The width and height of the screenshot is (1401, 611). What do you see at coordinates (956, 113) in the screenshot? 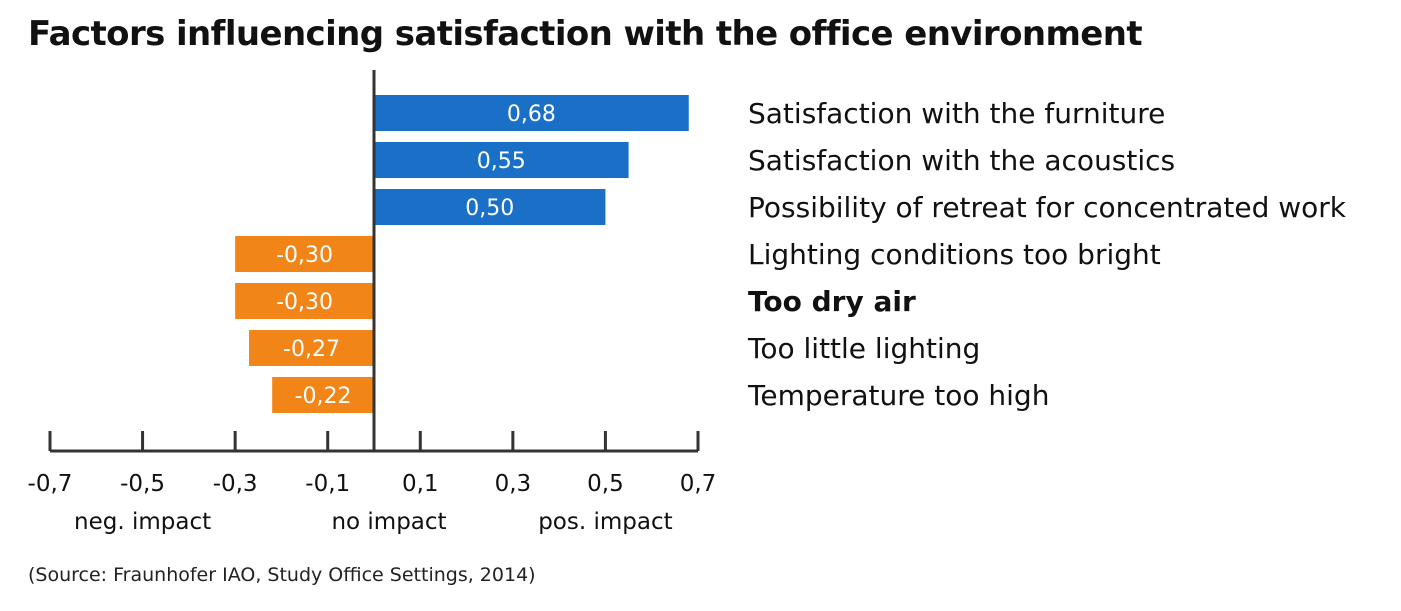
I see `category-label: Satisfaction with the furniture` at bounding box center [956, 113].